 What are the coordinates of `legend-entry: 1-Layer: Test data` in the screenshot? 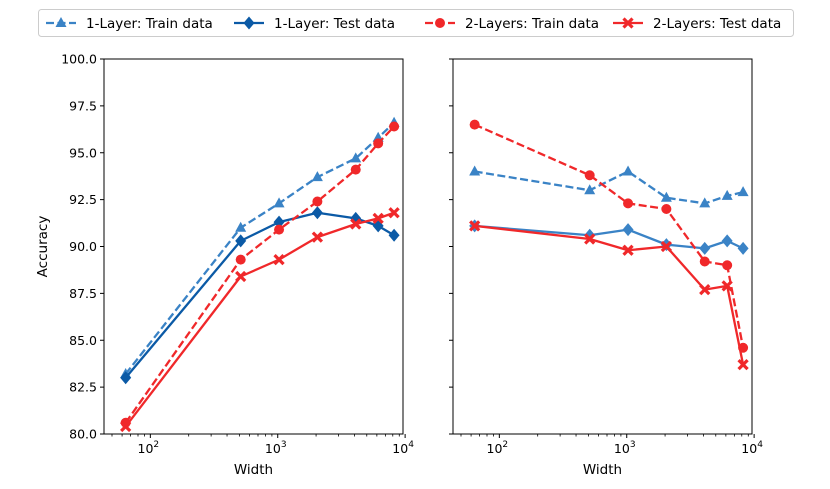 It's located at (314, 24).